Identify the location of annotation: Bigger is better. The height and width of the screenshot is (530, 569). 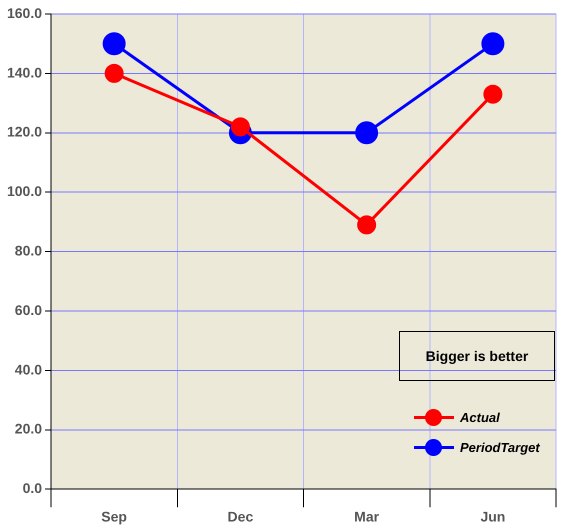
(477, 356).